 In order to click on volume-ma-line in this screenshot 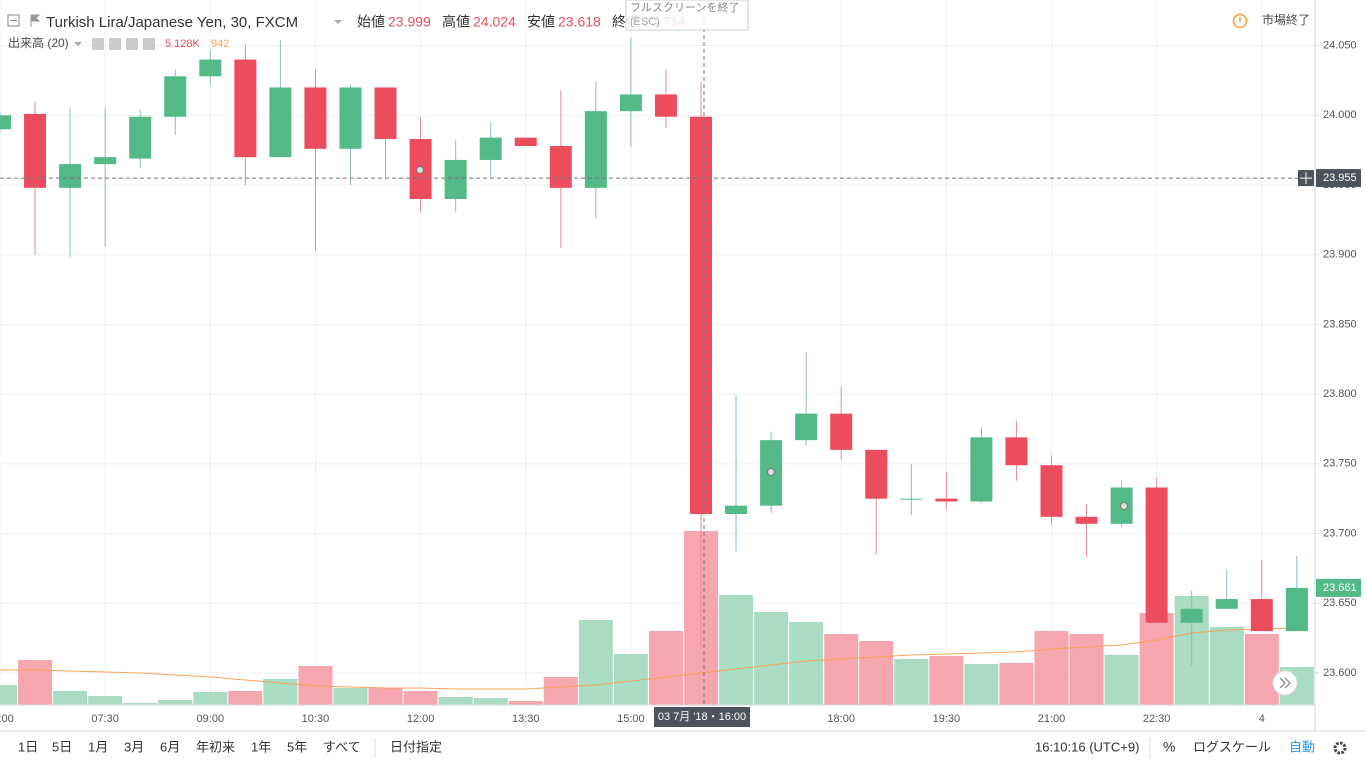, I will do `click(648, 658)`.